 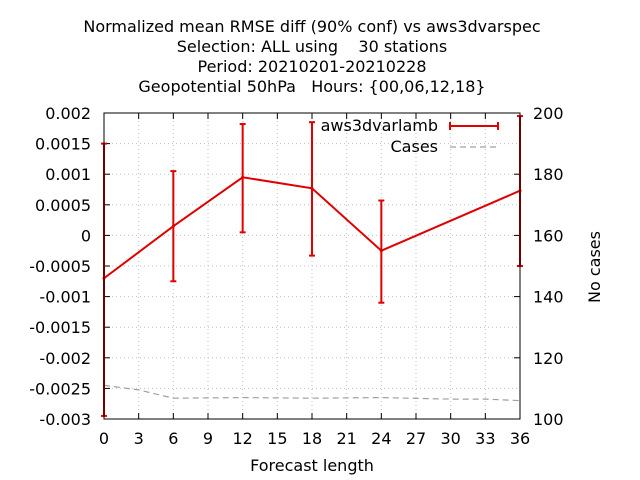 I want to click on legend-label-cases: Cases, so click(x=415, y=146).